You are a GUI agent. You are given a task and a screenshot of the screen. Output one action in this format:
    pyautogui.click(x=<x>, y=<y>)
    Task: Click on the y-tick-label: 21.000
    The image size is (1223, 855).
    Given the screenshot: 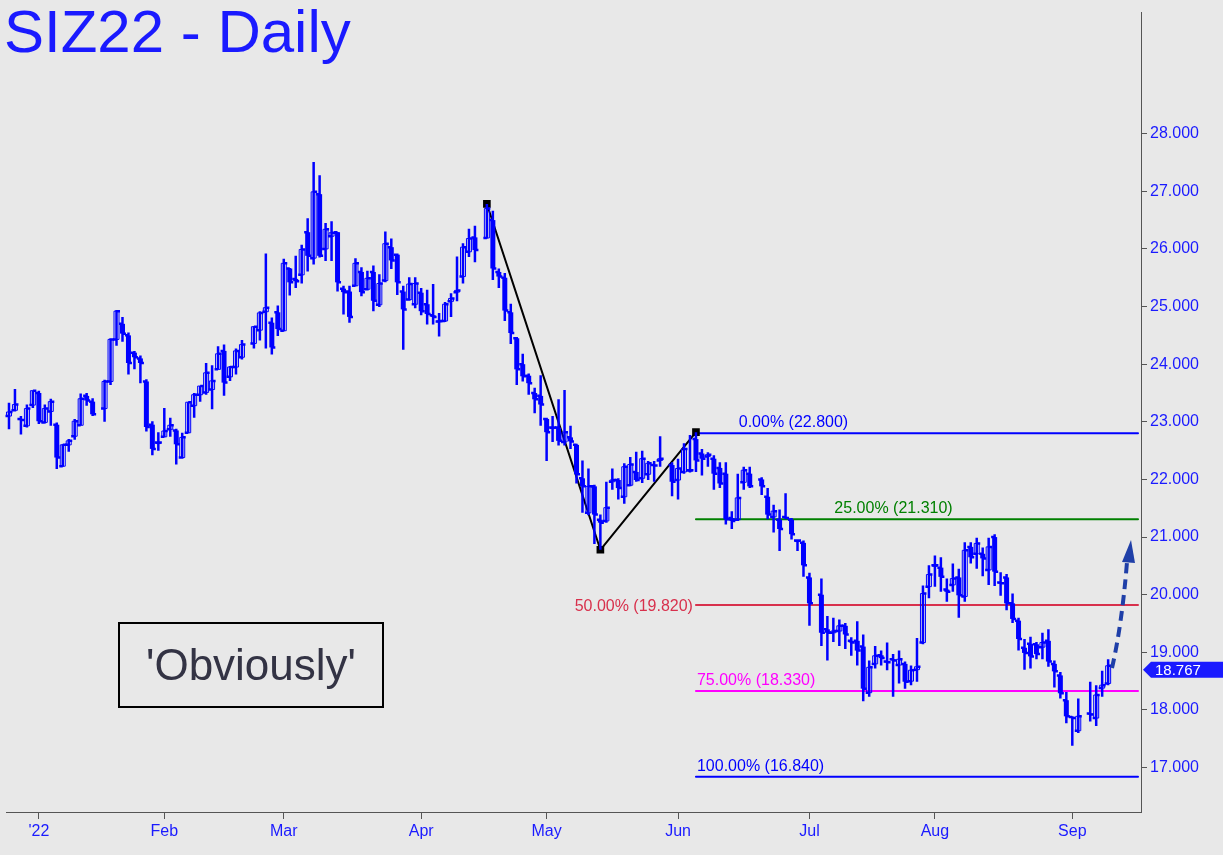 What is the action you would take?
    pyautogui.click(x=1175, y=536)
    